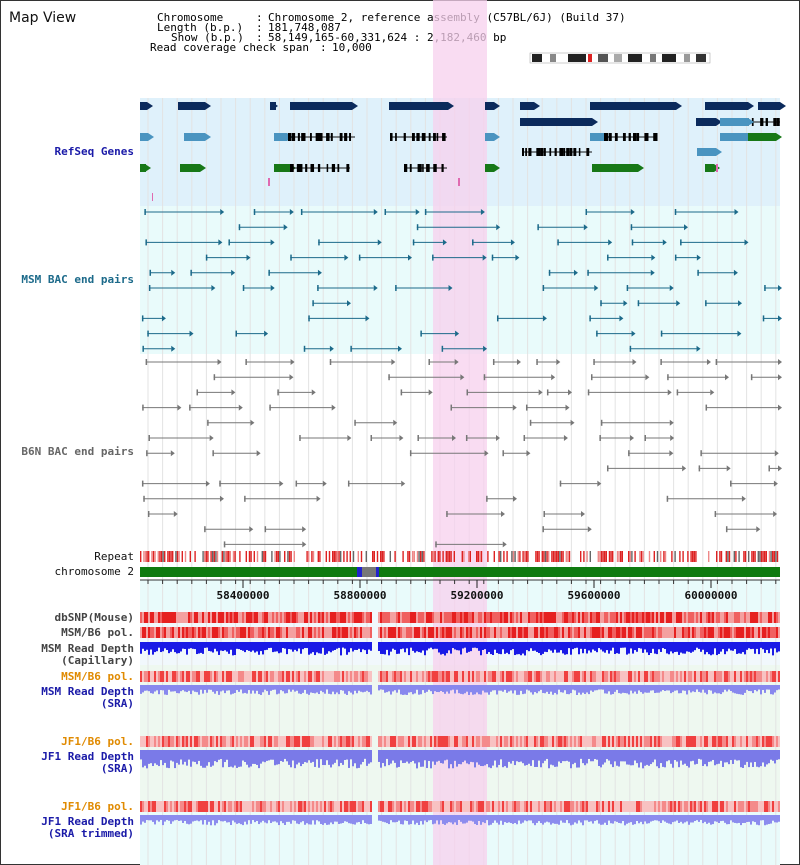  What do you see at coordinates (87, 648) in the screenshot?
I see `label-msm-depth-cap-1: MSM Read Depth` at bounding box center [87, 648].